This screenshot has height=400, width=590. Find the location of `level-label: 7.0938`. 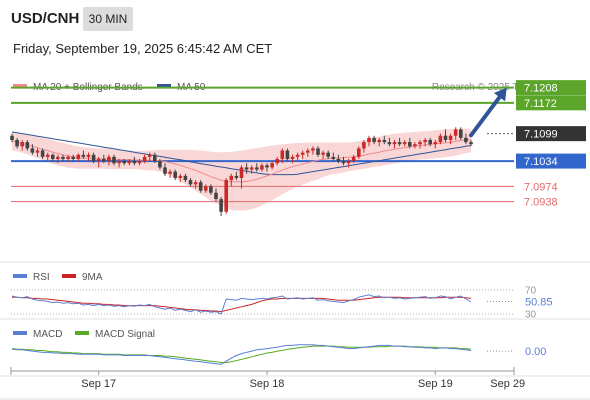

level-label: 7.0938 is located at coordinates (541, 203).